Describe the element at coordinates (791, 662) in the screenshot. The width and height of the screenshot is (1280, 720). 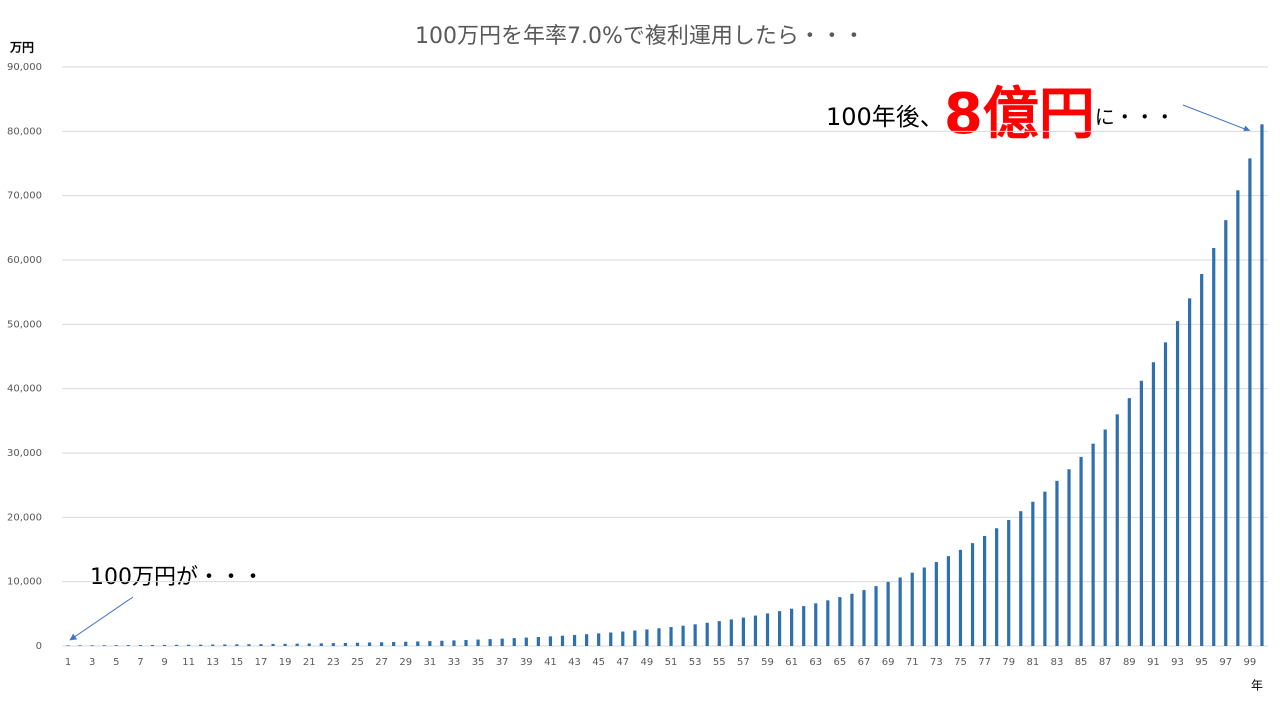
I see `x-tick-label: 61` at that location.